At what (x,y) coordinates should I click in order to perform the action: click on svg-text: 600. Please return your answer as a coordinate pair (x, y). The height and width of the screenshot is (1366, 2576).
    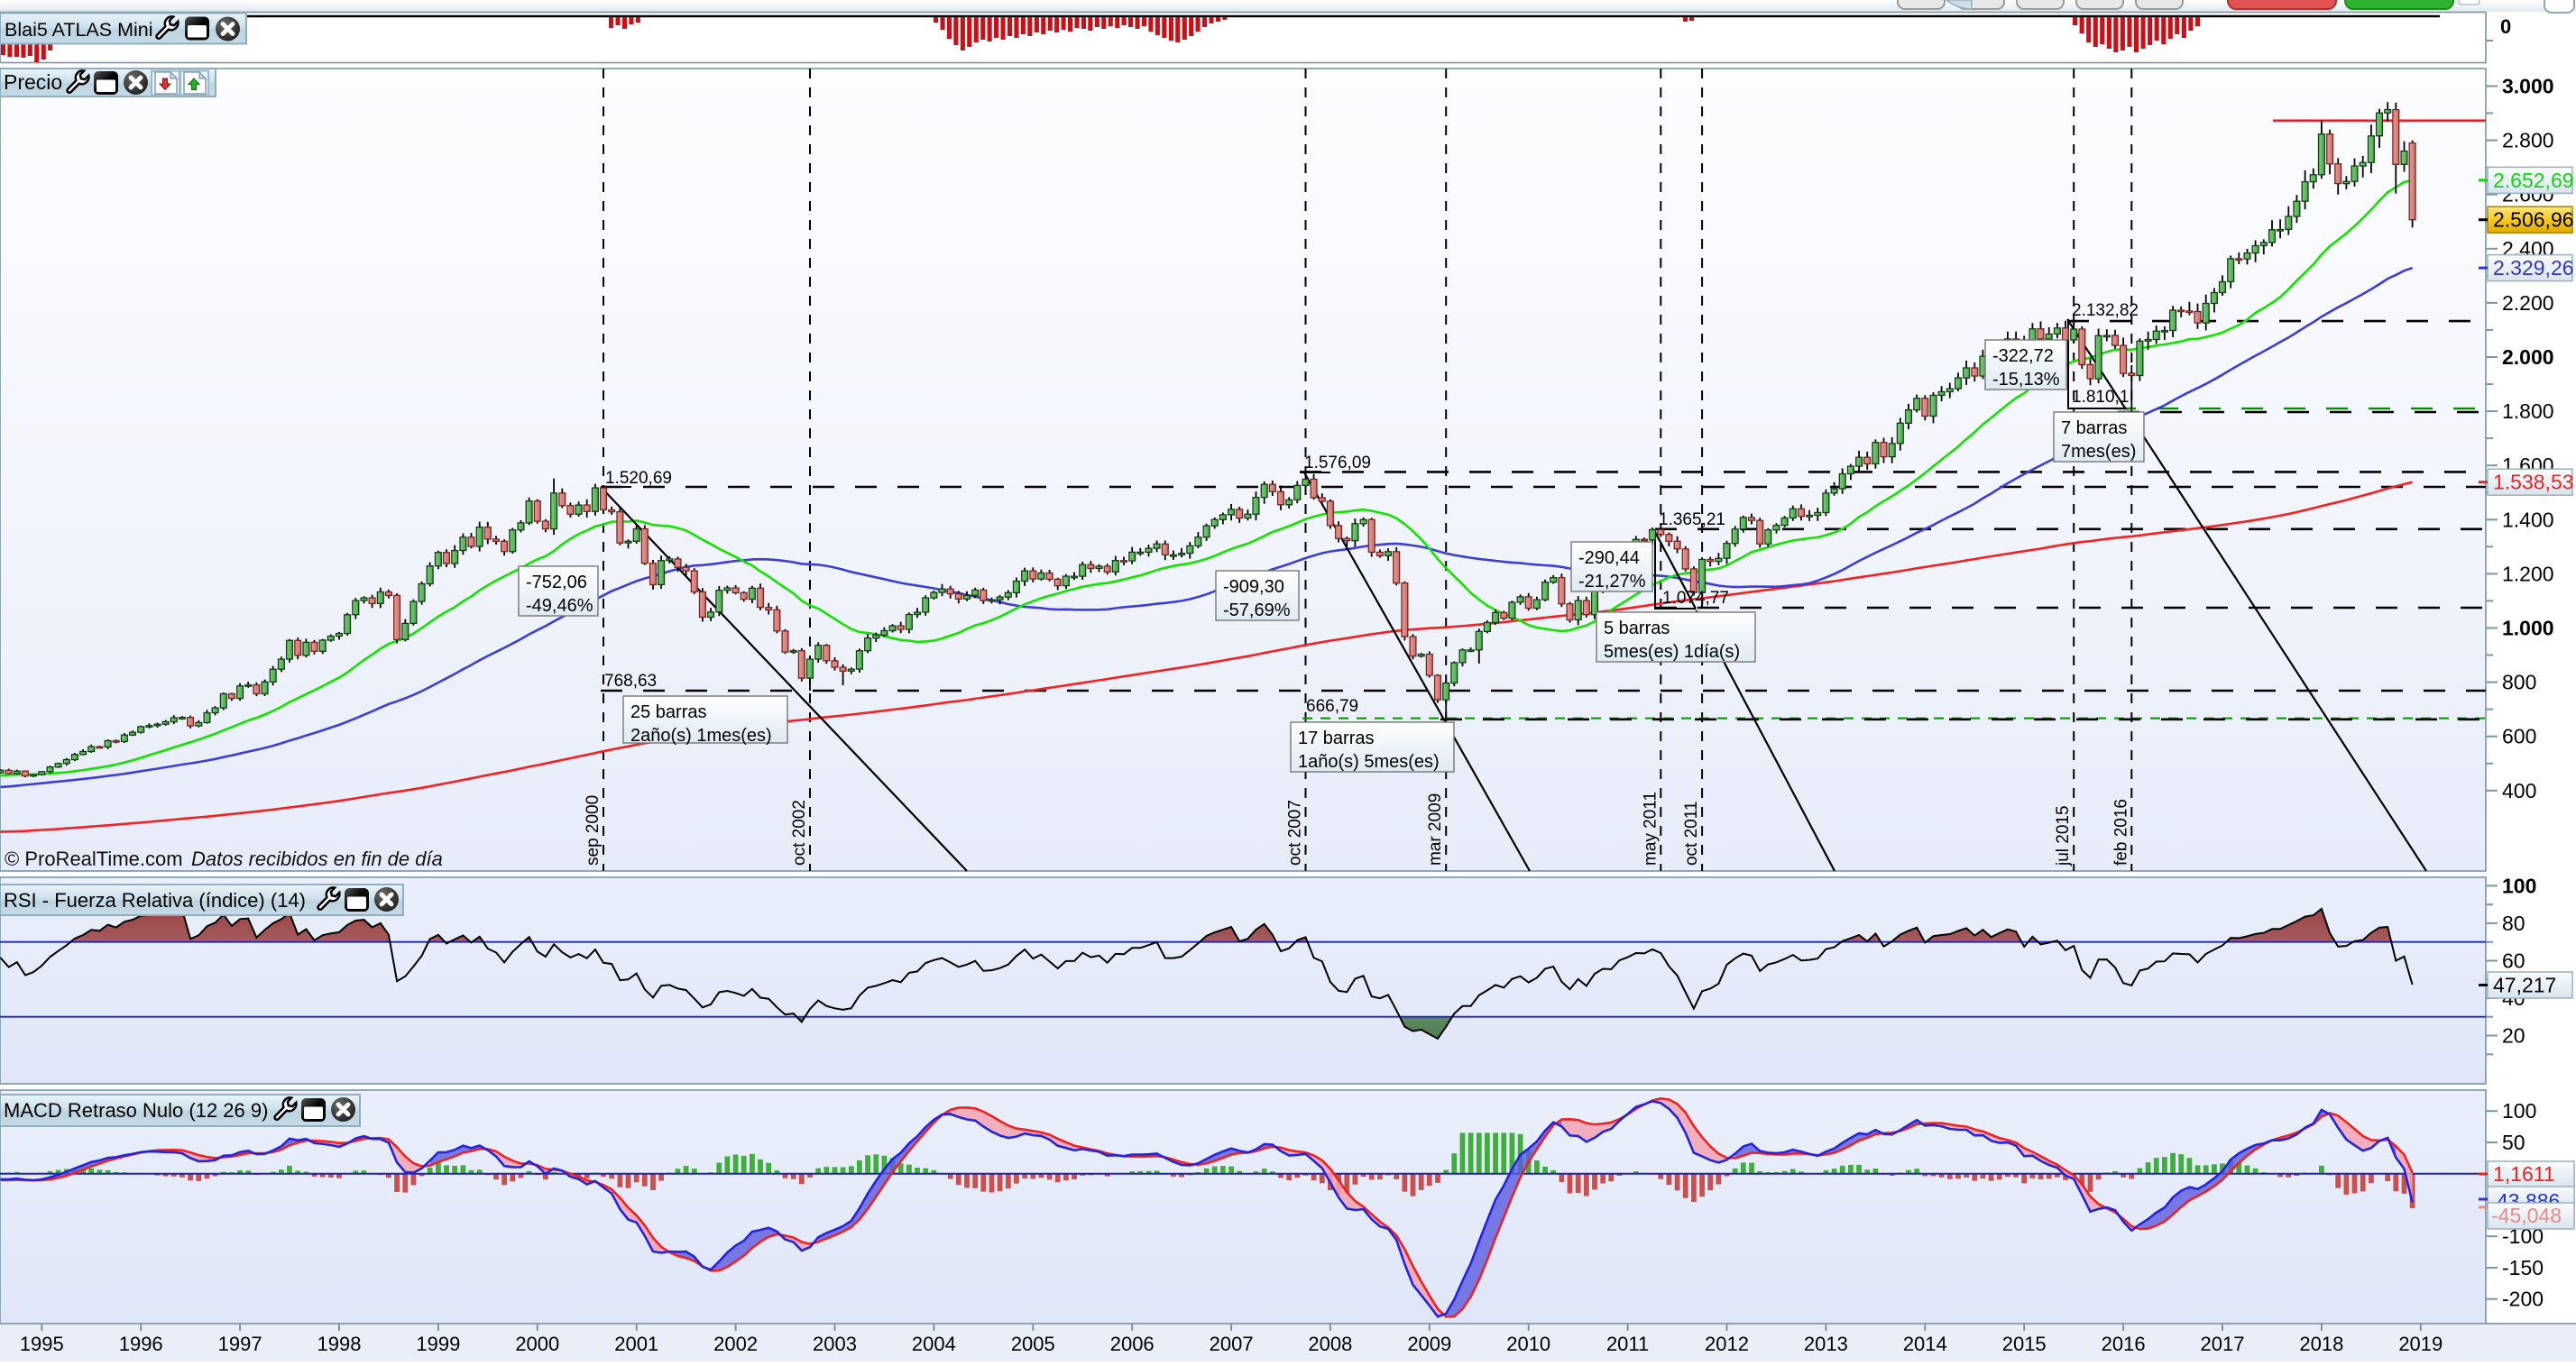
    Looking at the image, I should click on (2519, 736).